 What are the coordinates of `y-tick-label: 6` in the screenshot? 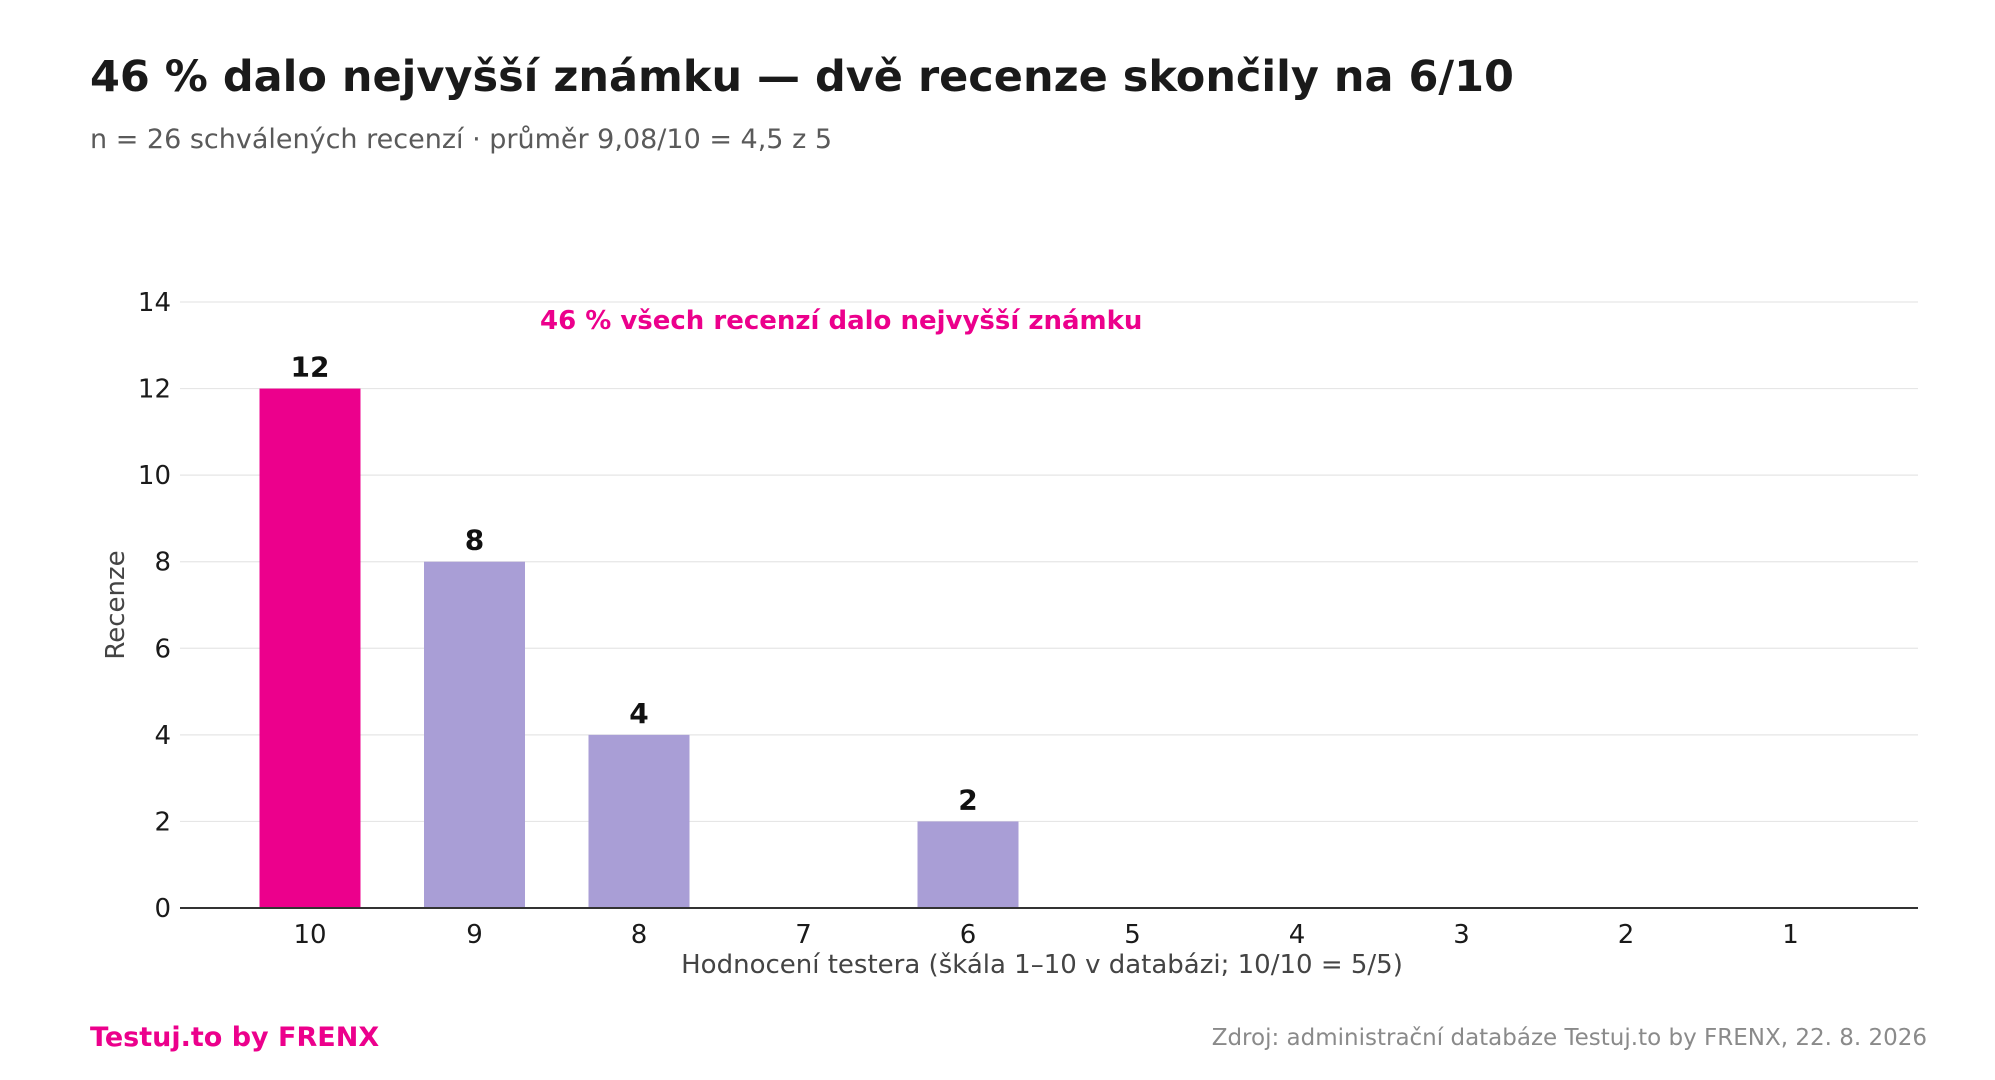 It's located at (162, 649).